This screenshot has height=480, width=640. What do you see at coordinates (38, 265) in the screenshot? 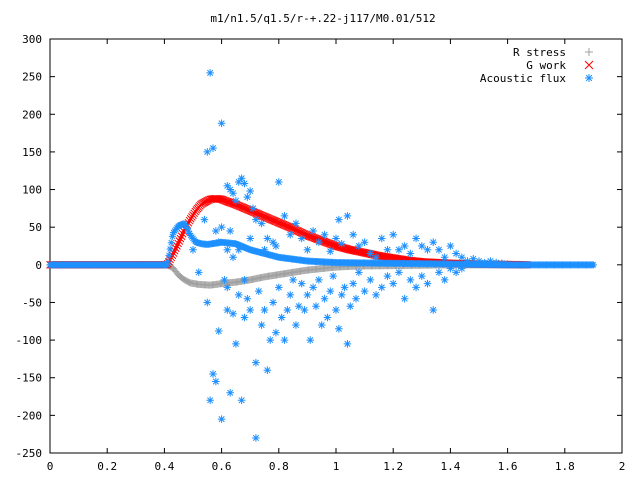
I see `y-tick-label: 0` at bounding box center [38, 265].